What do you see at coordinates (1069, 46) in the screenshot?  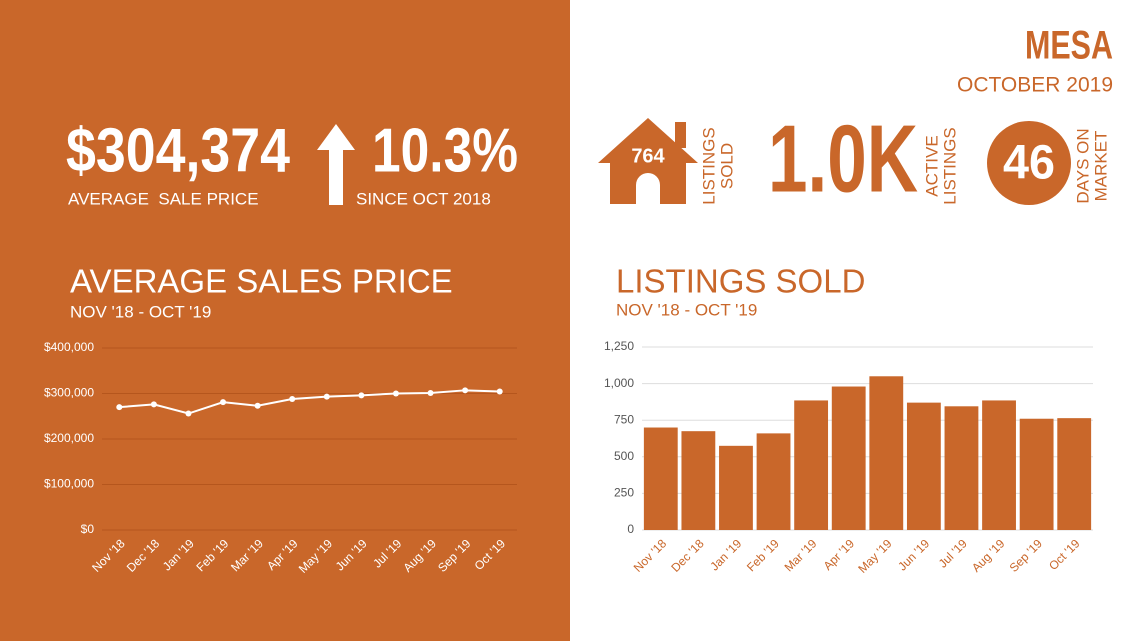 I see `city: MESA` at bounding box center [1069, 46].